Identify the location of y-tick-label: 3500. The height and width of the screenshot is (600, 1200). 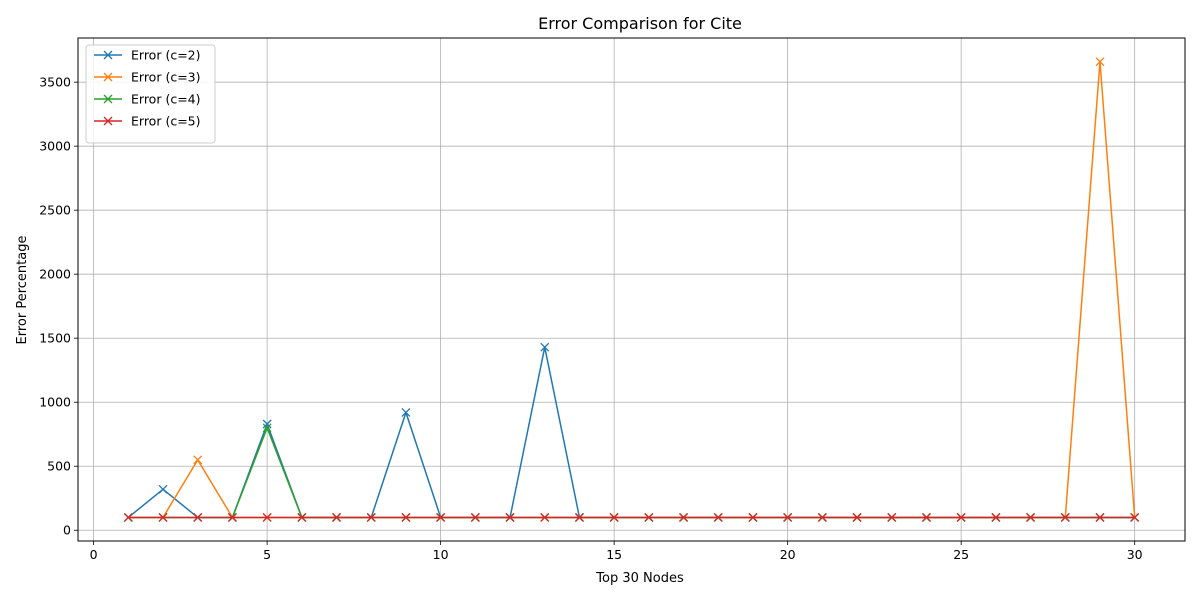
(55, 82).